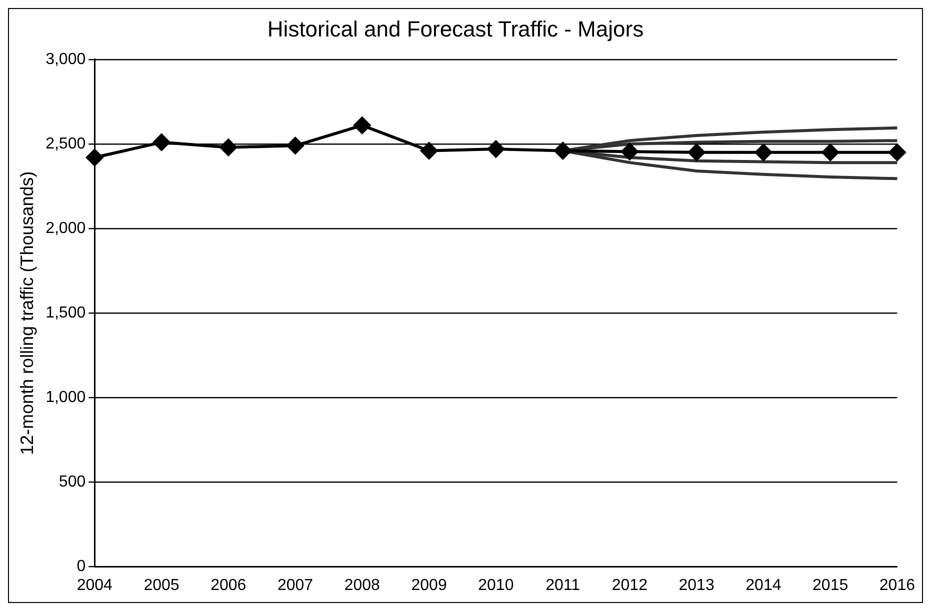 The image size is (929, 611). I want to click on y-tick-label: 3,000, so click(66, 59).